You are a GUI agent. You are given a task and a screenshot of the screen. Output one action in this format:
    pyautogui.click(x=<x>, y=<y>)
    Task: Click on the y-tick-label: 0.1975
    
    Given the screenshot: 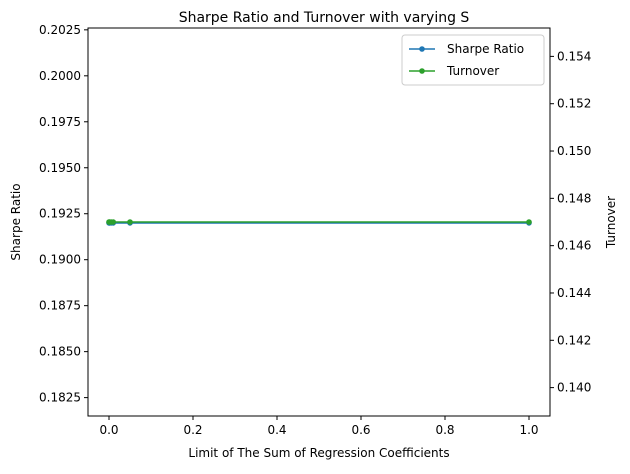 What is the action you would take?
    pyautogui.click(x=60, y=122)
    